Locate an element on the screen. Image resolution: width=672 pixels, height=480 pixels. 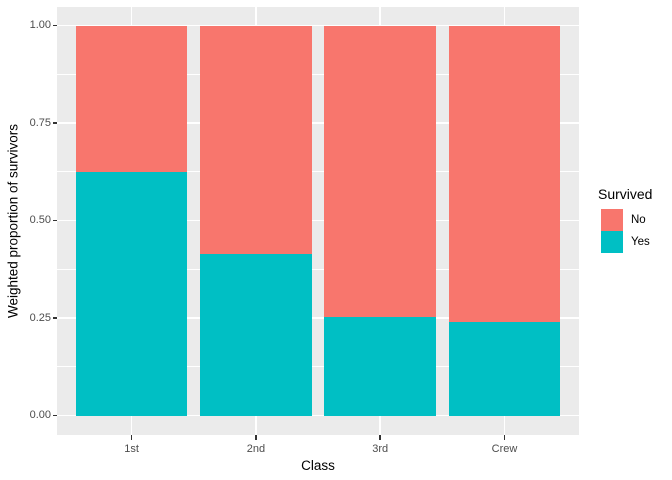
y-axis-tick-label: 0.25 is located at coordinates (40, 317).